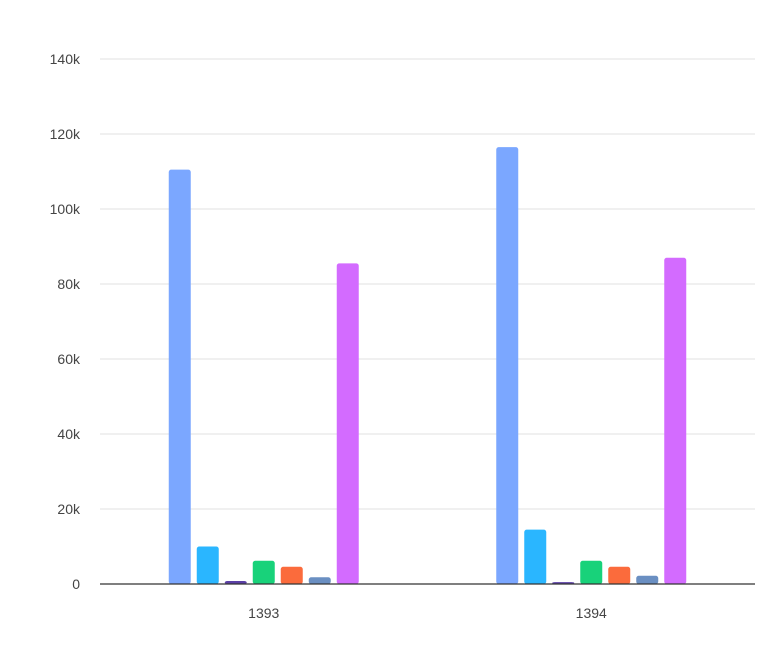 Image resolution: width=768 pixels, height=646 pixels. Describe the element at coordinates (76, 584) in the screenshot. I see `y-tick-label: 0` at that location.